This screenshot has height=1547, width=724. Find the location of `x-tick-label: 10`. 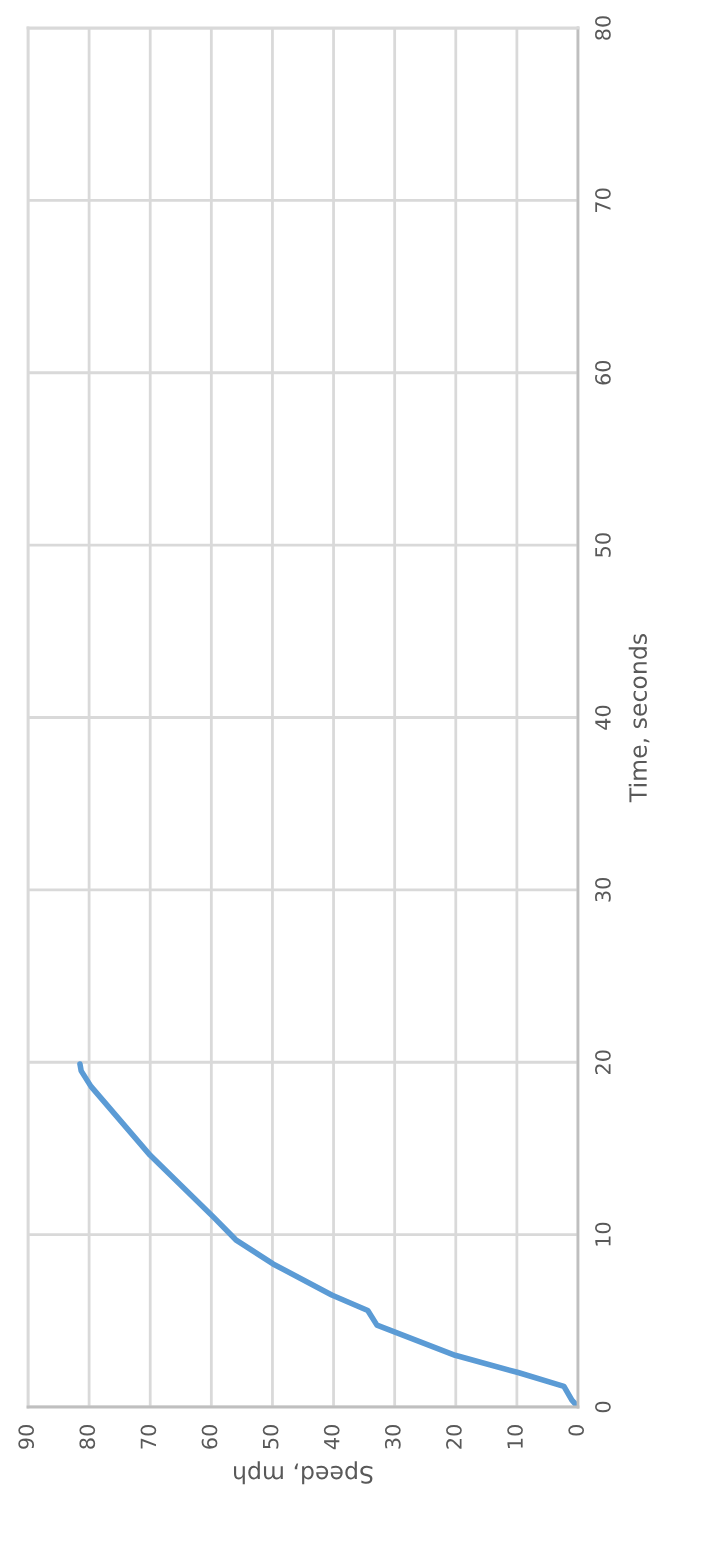

x-tick-label: 10 is located at coordinates (515, 1436).